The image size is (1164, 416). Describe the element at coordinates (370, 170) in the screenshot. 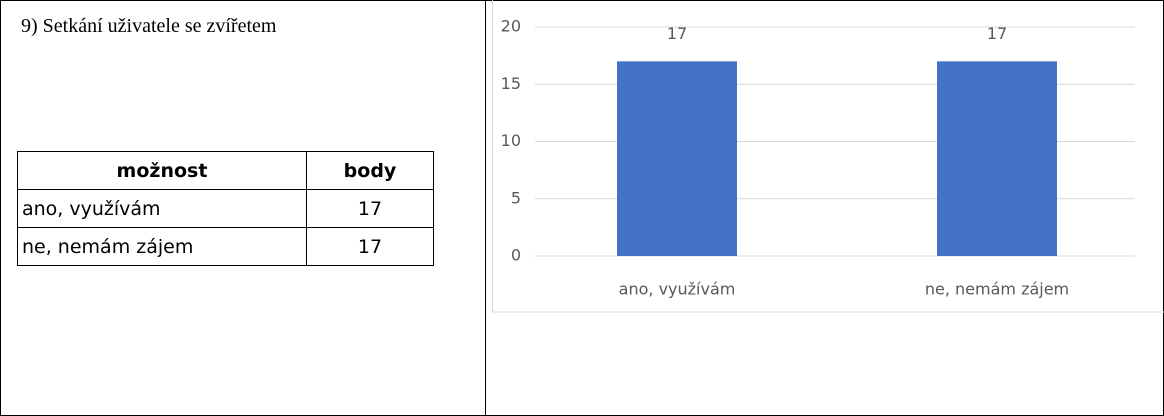

I see `header-cell: body` at that location.